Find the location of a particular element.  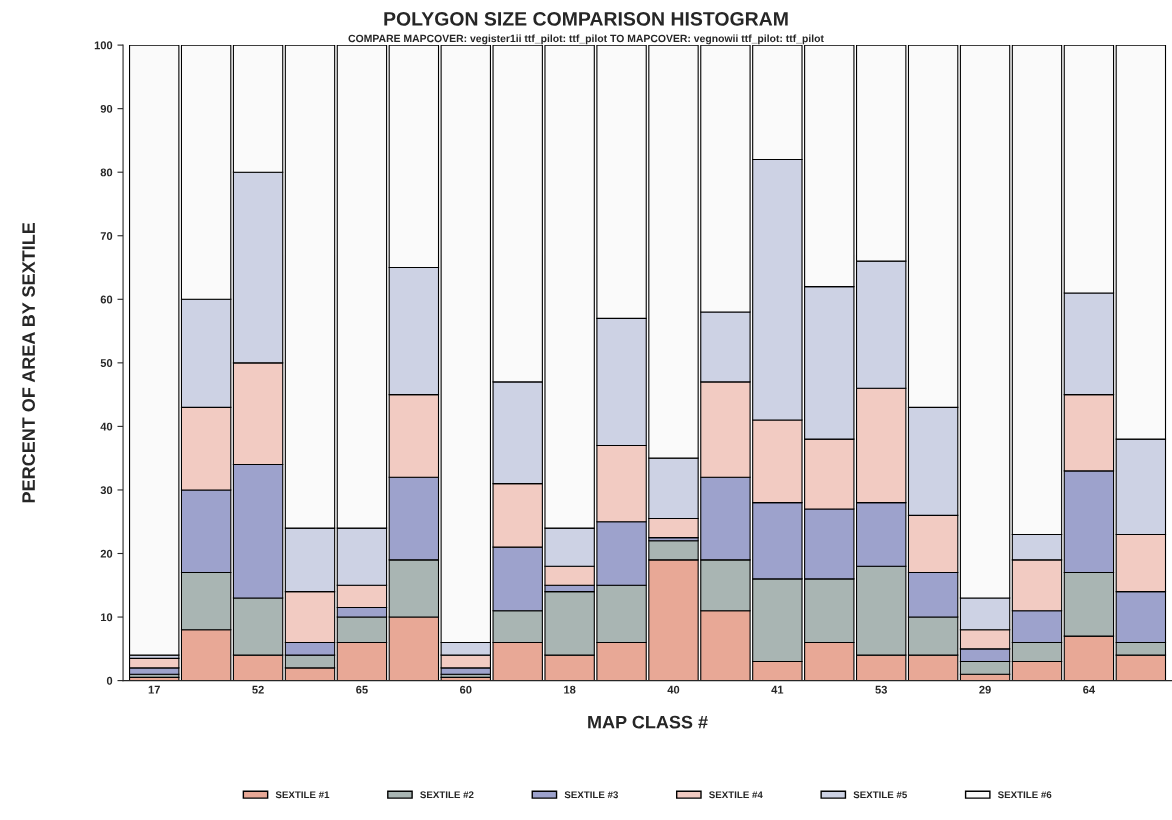

legend-label: SEXTILE #1 is located at coordinates (302, 795).